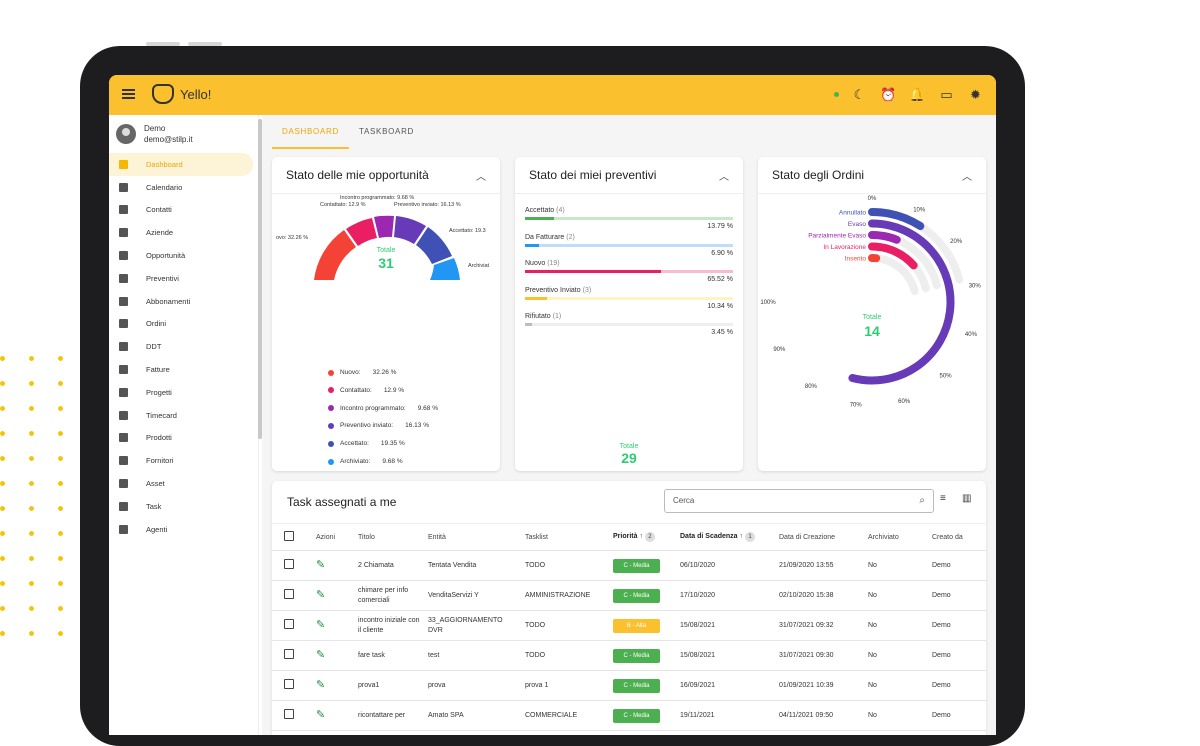 The width and height of the screenshot is (1200, 746). I want to click on sidebar-item-1: Calendario, so click(181, 187).